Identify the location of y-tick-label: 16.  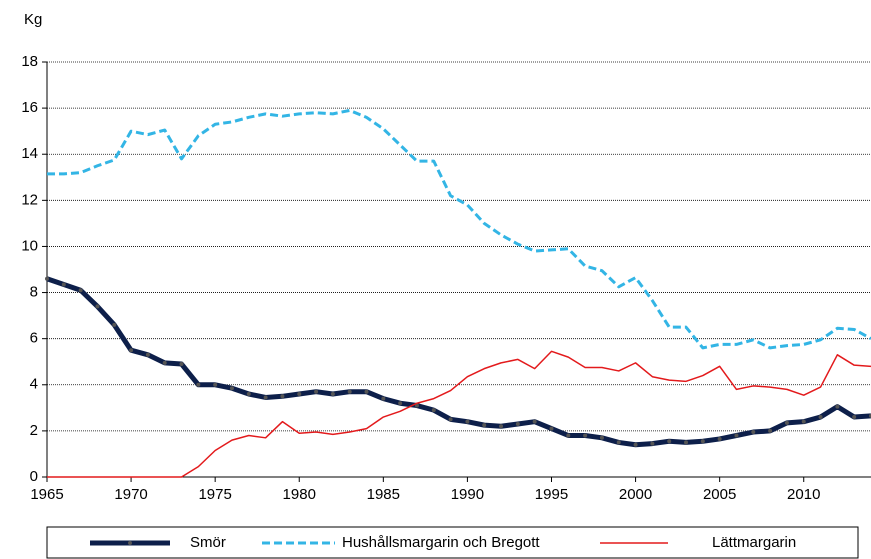
(29, 107).